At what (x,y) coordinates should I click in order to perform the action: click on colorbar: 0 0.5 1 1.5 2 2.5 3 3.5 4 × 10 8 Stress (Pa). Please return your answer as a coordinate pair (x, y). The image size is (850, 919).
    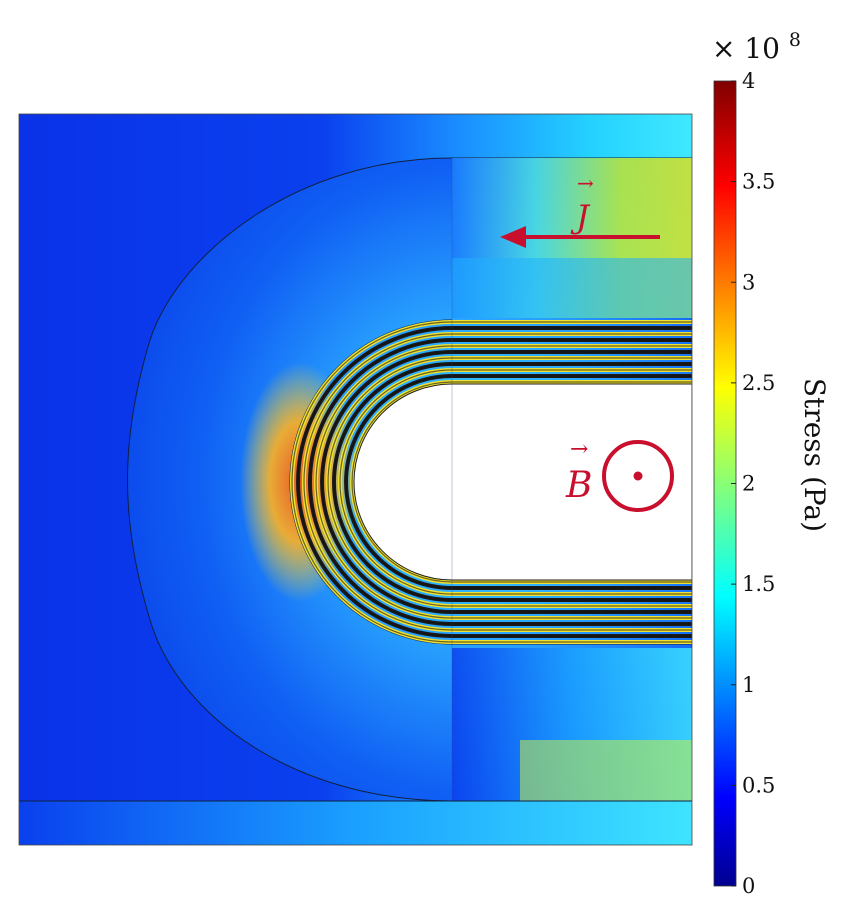
    Looking at the image, I should click on (771, 463).